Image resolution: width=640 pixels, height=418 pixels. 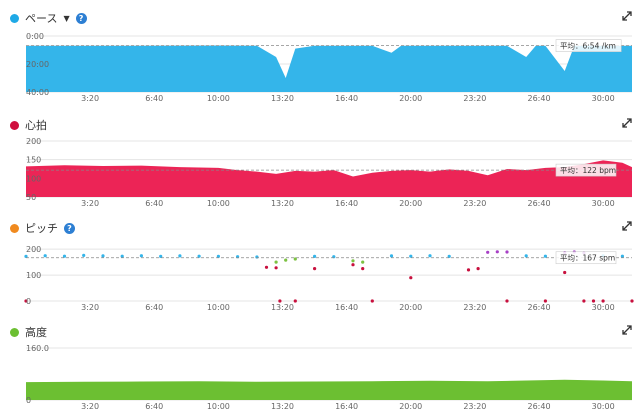 I want to click on cadence-expand-icon, so click(x=627, y=226).